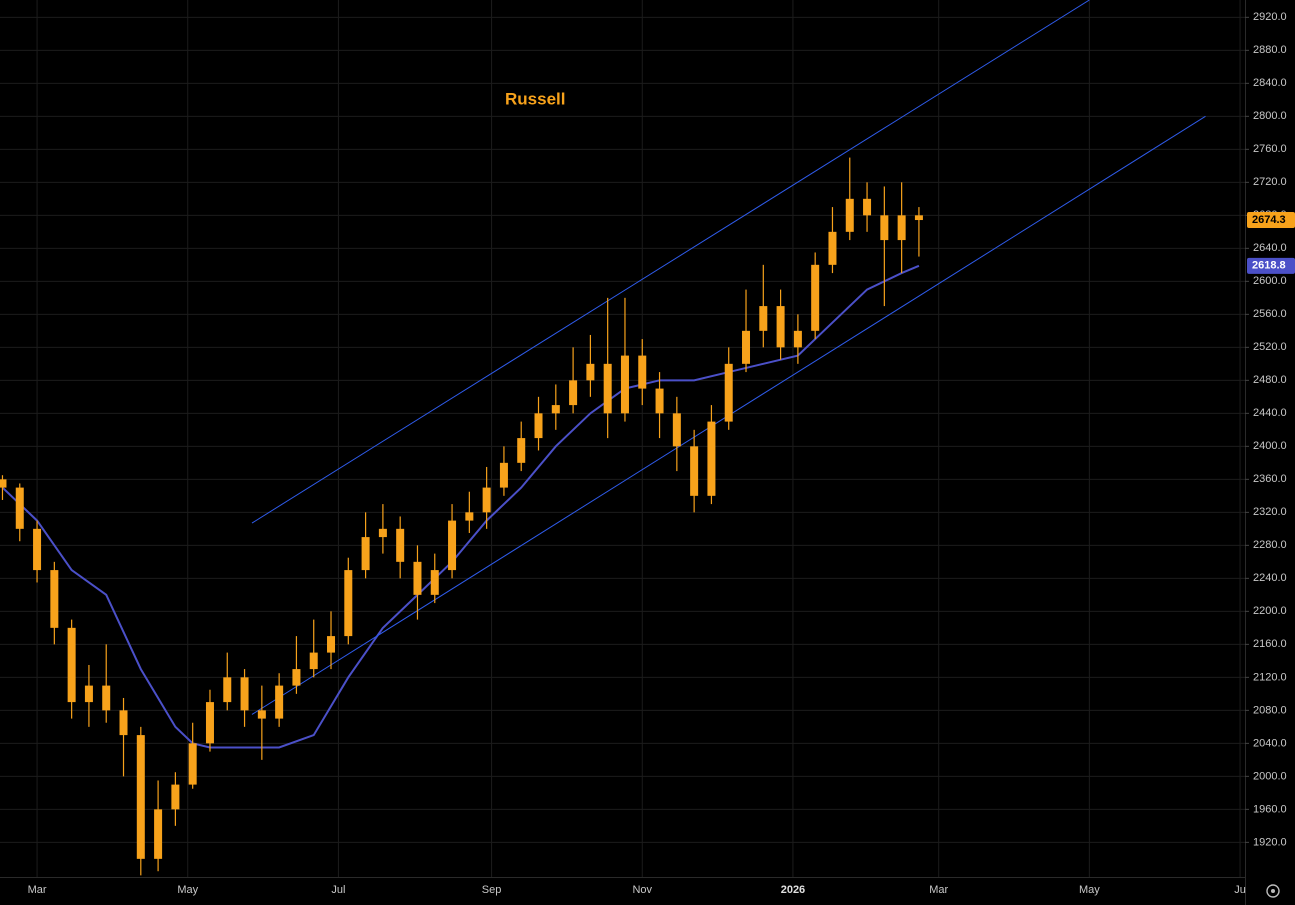 Image resolution: width=1295 pixels, height=905 pixels. Describe the element at coordinates (1270, 776) in the screenshot. I see `y-tick-label: 2000.0` at that location.